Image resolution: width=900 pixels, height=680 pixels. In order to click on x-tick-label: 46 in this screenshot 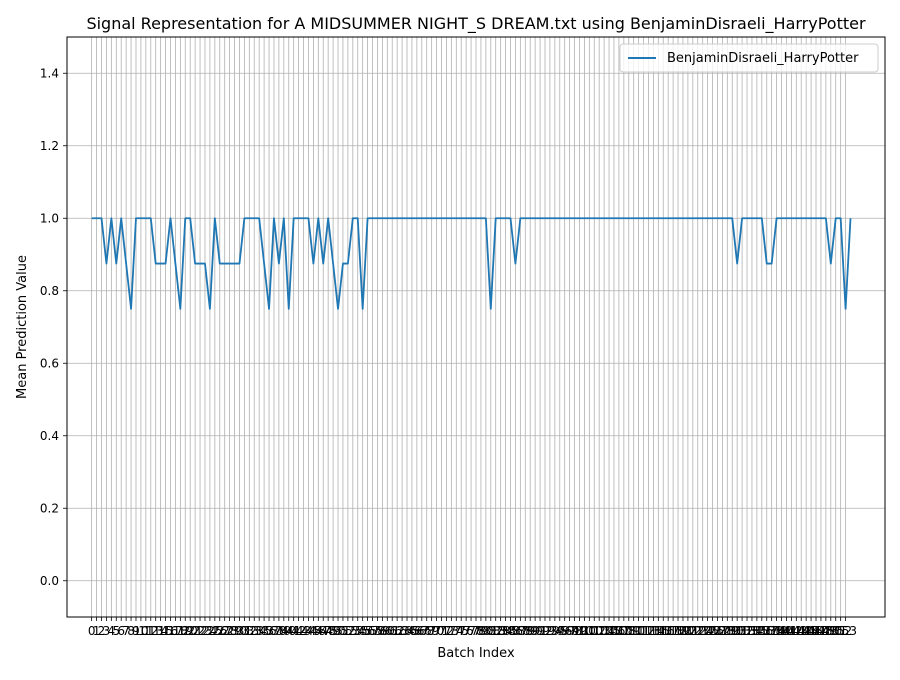, I will do `click(318, 631)`.